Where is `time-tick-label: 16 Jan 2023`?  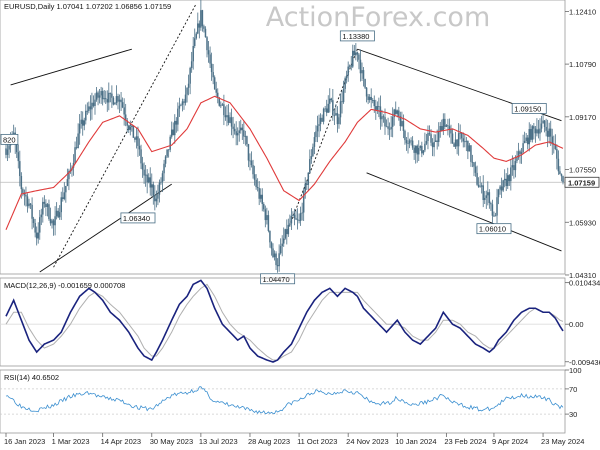 time-tick-label: 16 Jan 2023 is located at coordinates (24, 441).